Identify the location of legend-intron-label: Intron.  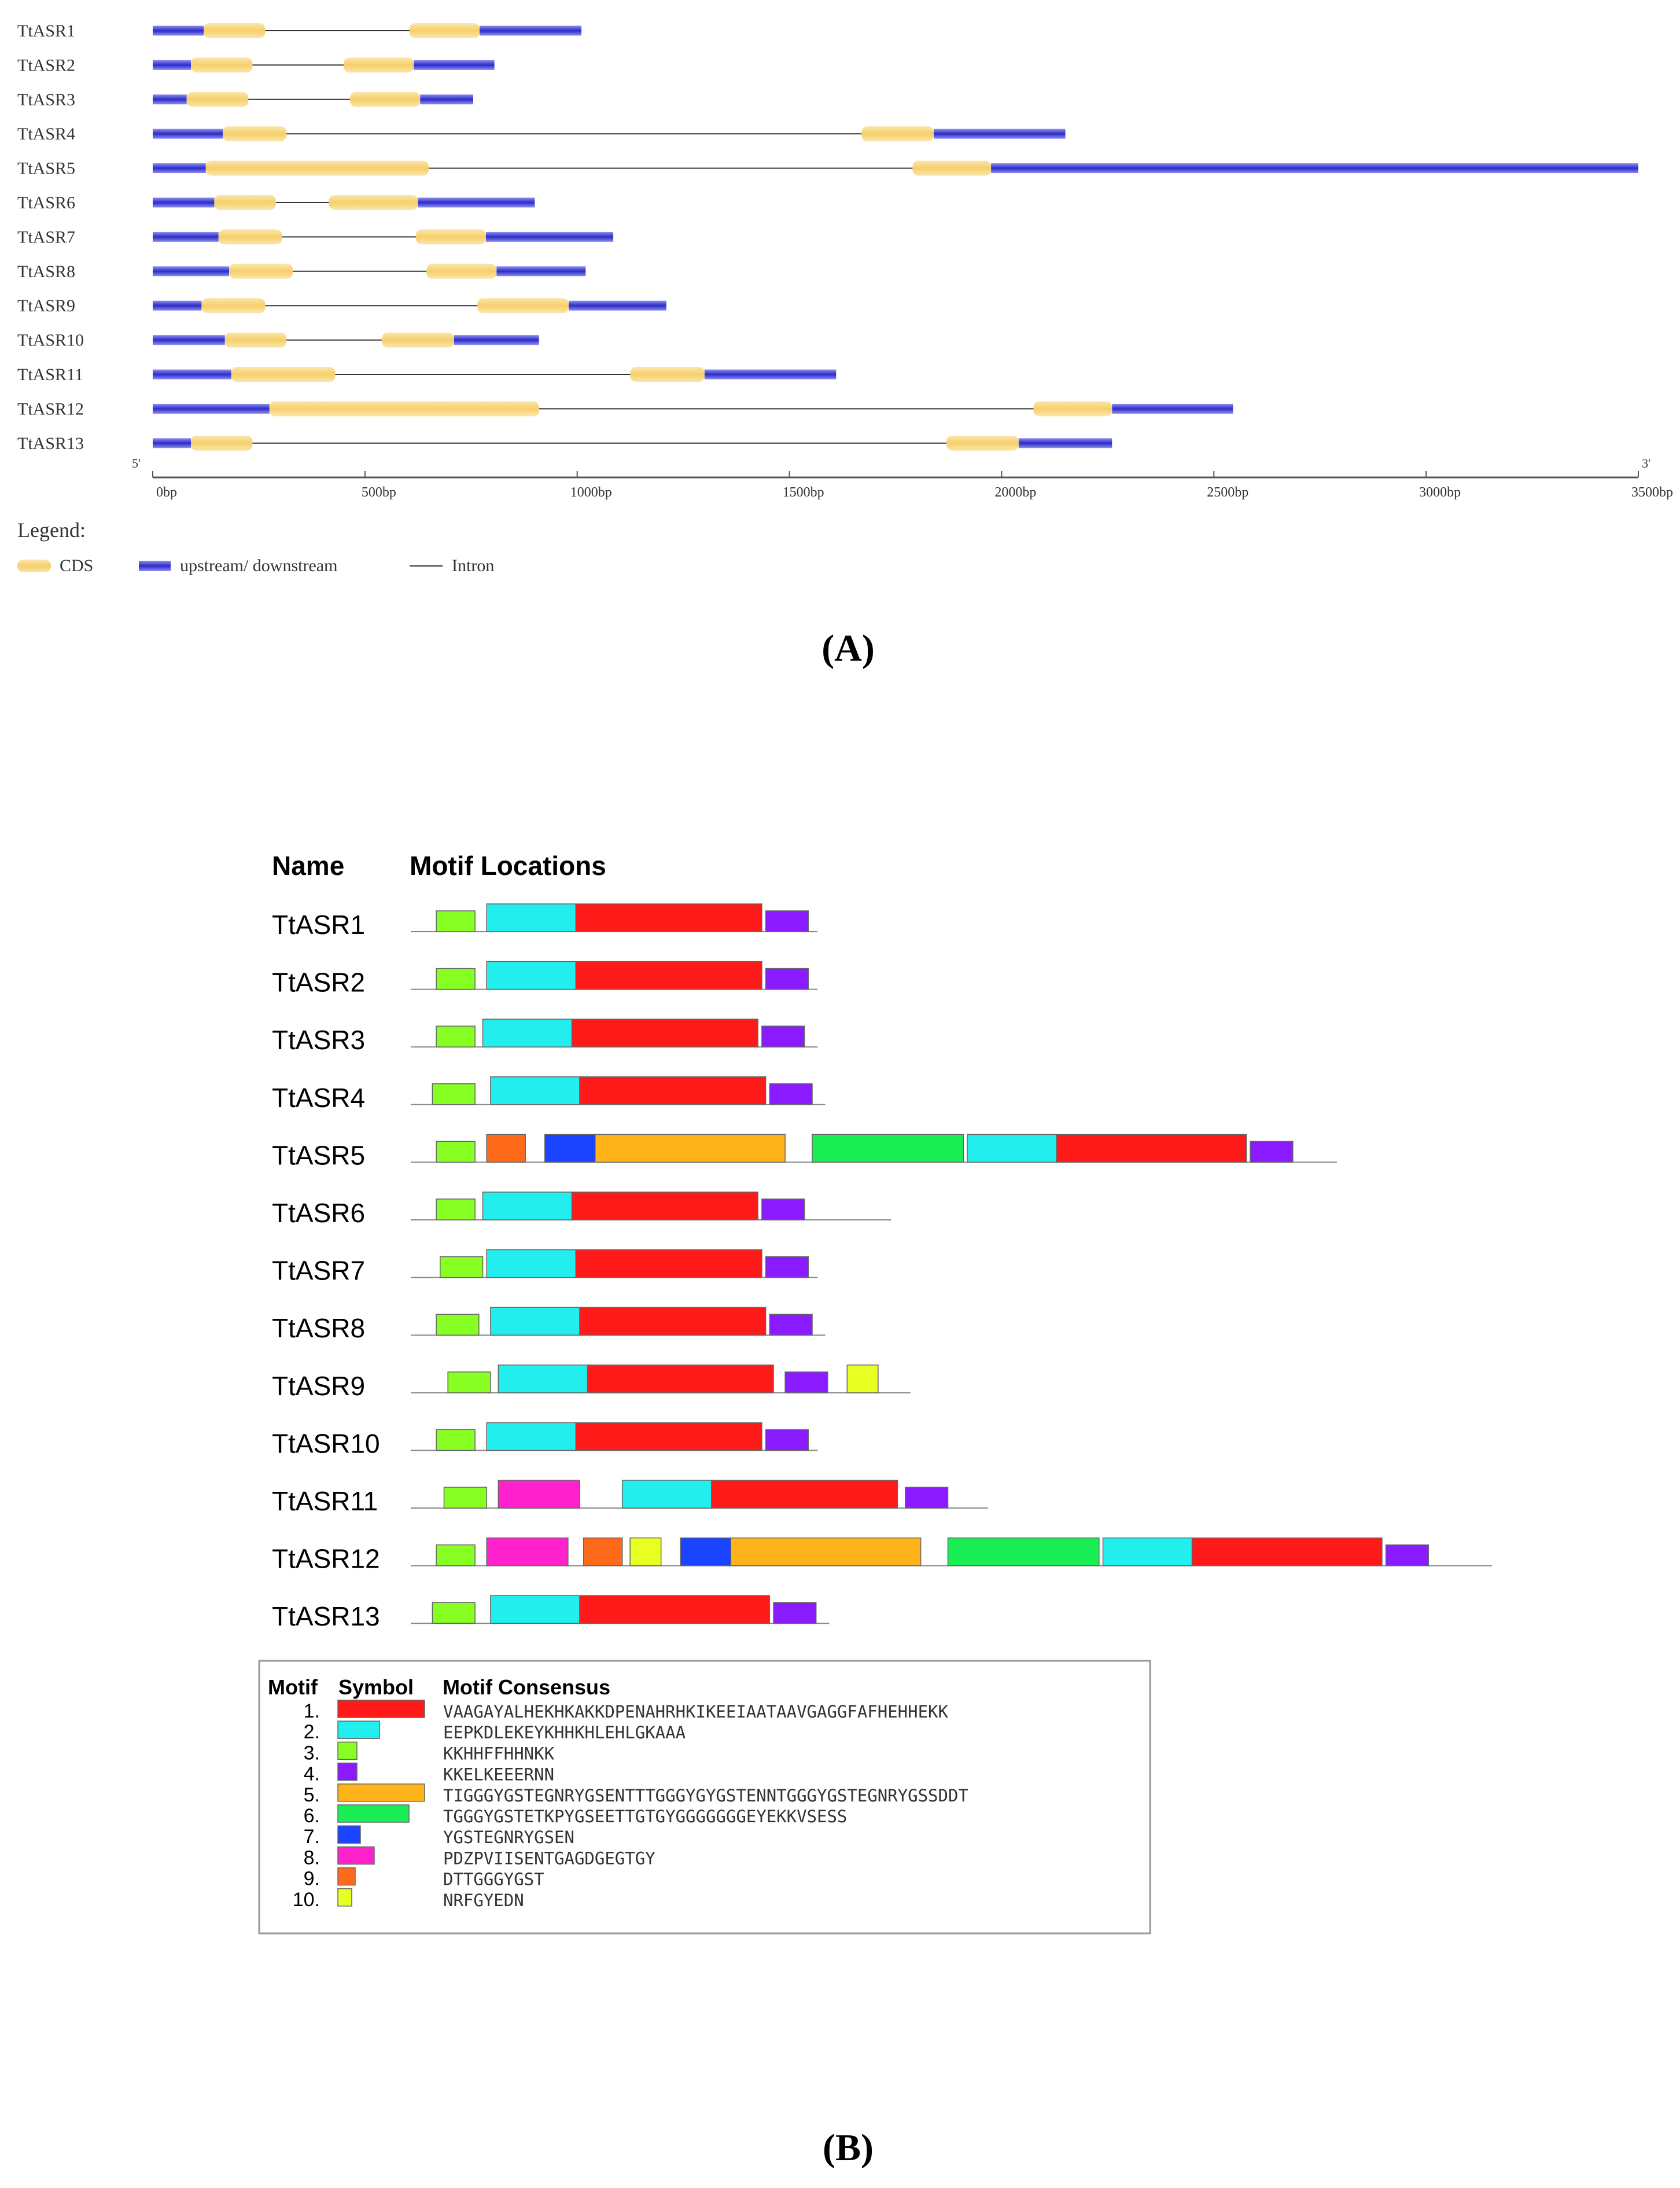
(473, 565).